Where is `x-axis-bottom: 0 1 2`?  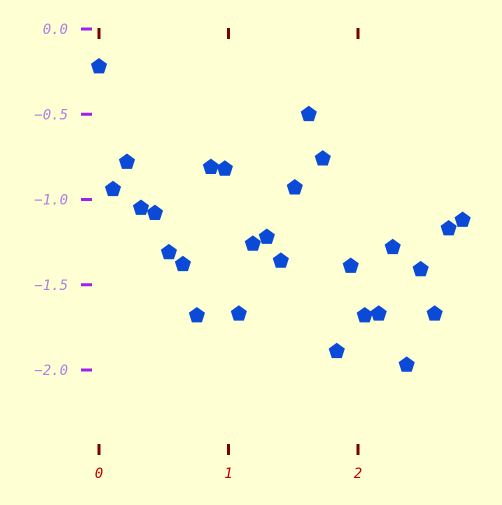
x-axis-bottom: 0 1 2 is located at coordinates (228, 463).